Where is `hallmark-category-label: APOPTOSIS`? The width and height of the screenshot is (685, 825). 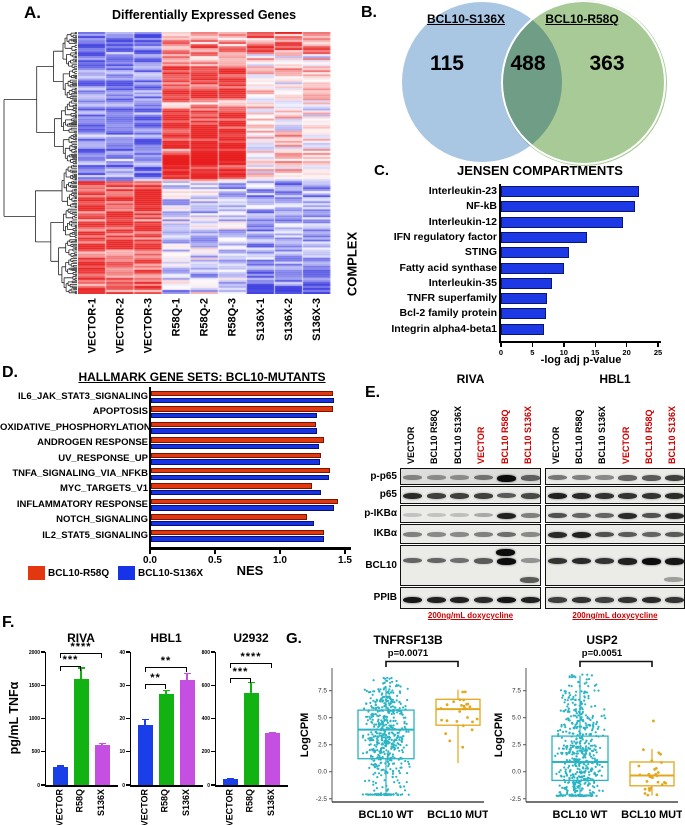 hallmark-category-label: APOPTOSIS is located at coordinates (120, 412).